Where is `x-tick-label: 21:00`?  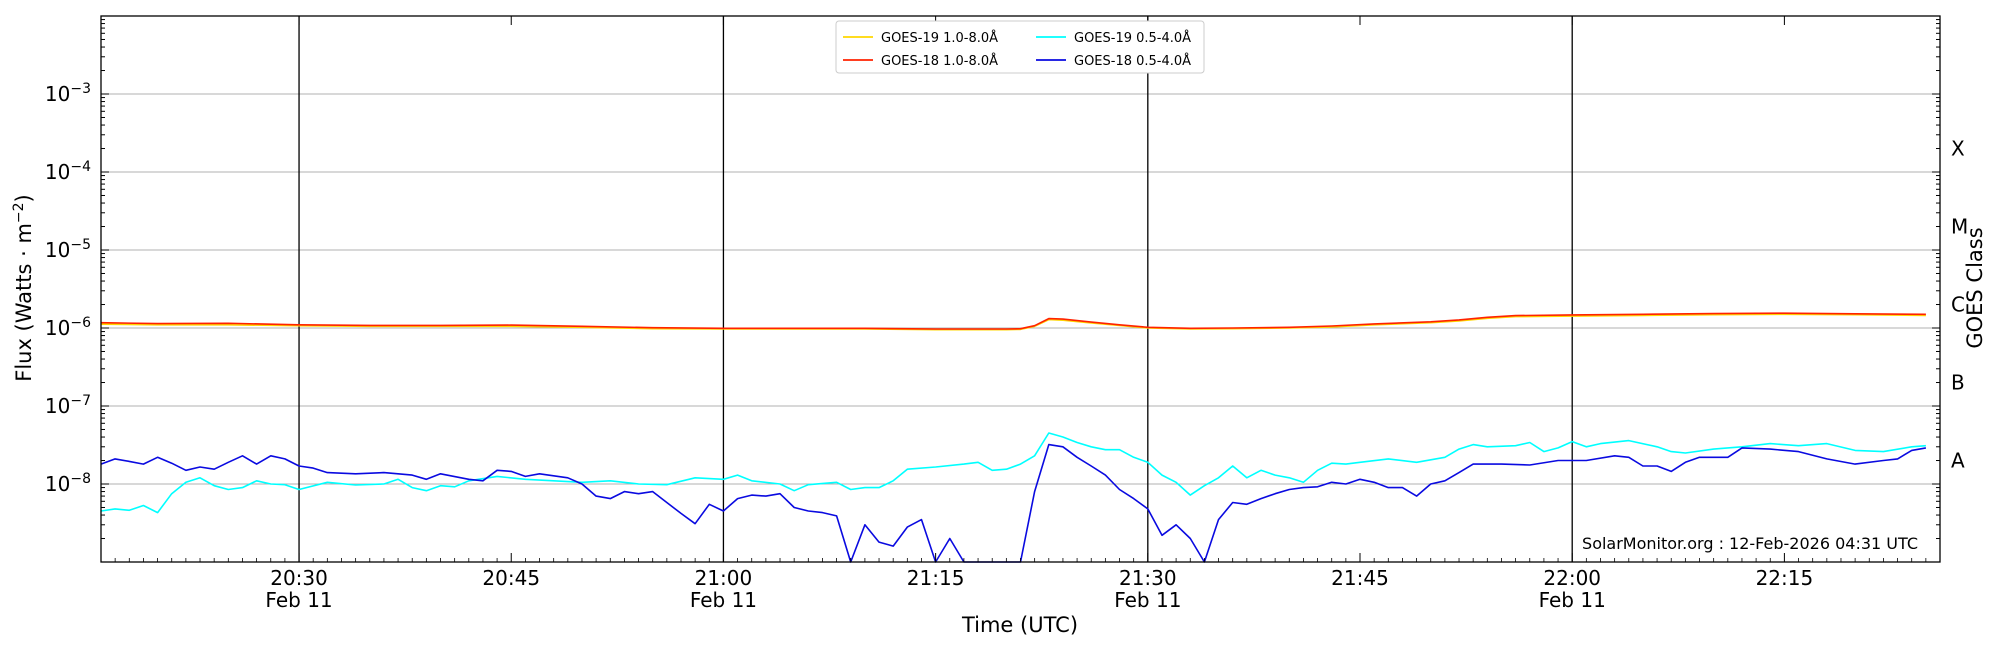
x-tick-label: 21:00 is located at coordinates (724, 578).